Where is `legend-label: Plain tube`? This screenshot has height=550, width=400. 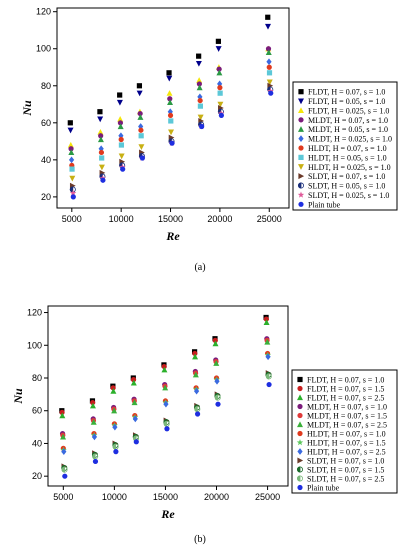
legend-label: Plain tube is located at coordinates (323, 488).